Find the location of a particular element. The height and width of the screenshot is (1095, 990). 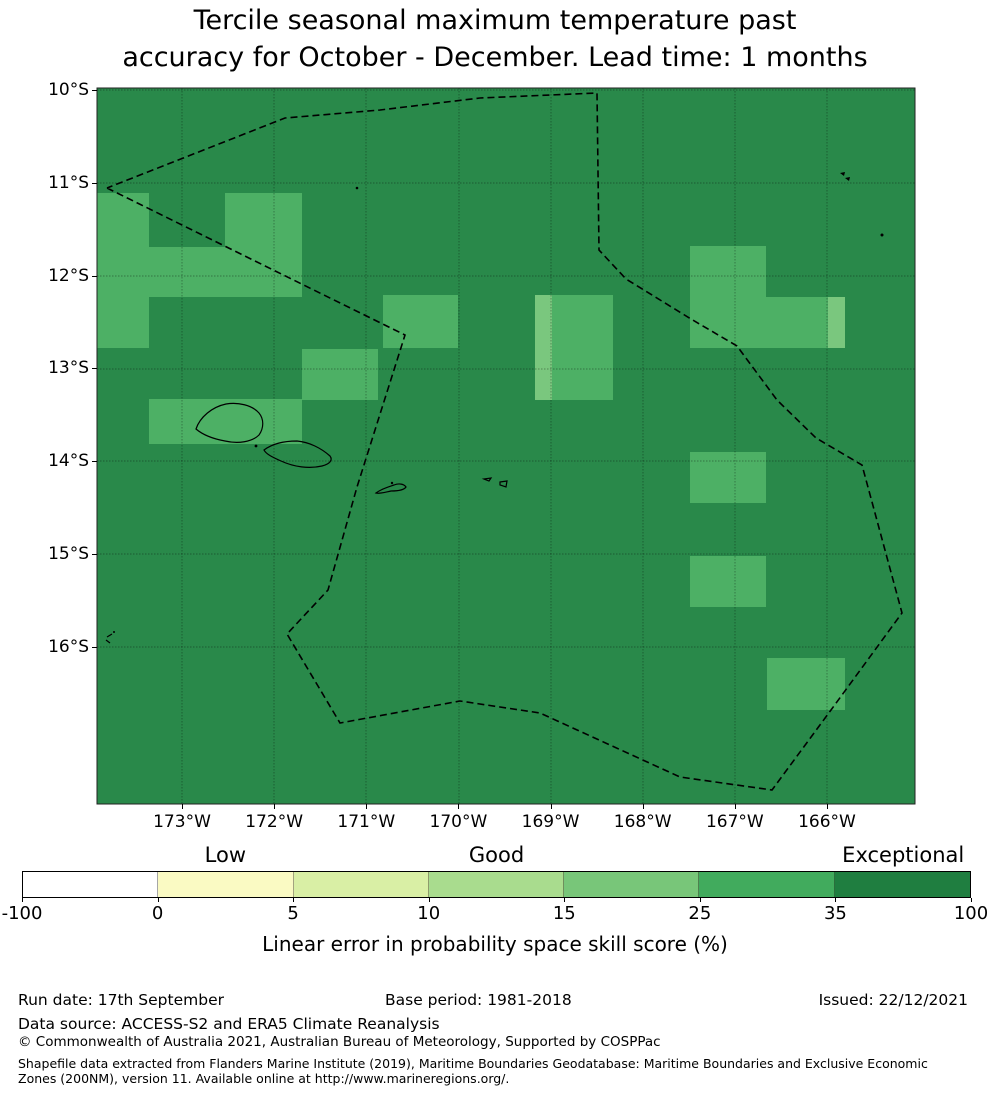

x-tick-label: 171°W is located at coordinates (366, 822).